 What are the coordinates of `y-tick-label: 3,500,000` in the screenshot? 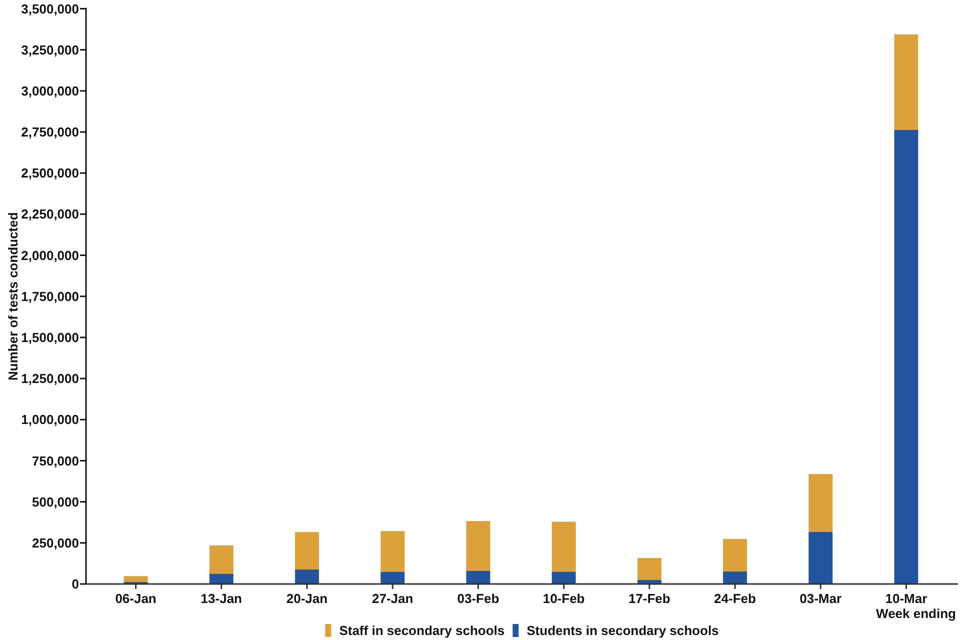 It's located at (50, 8).